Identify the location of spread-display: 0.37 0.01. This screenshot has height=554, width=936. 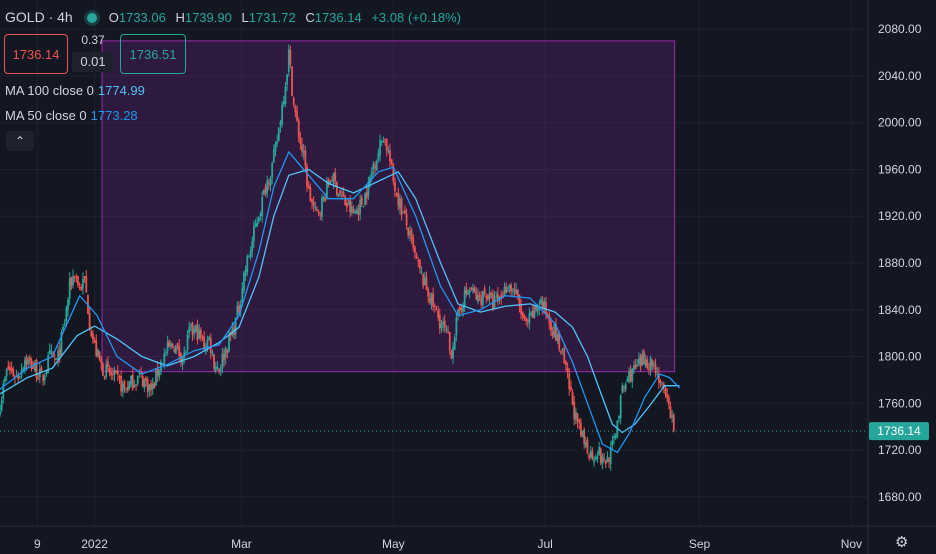
(93, 52).